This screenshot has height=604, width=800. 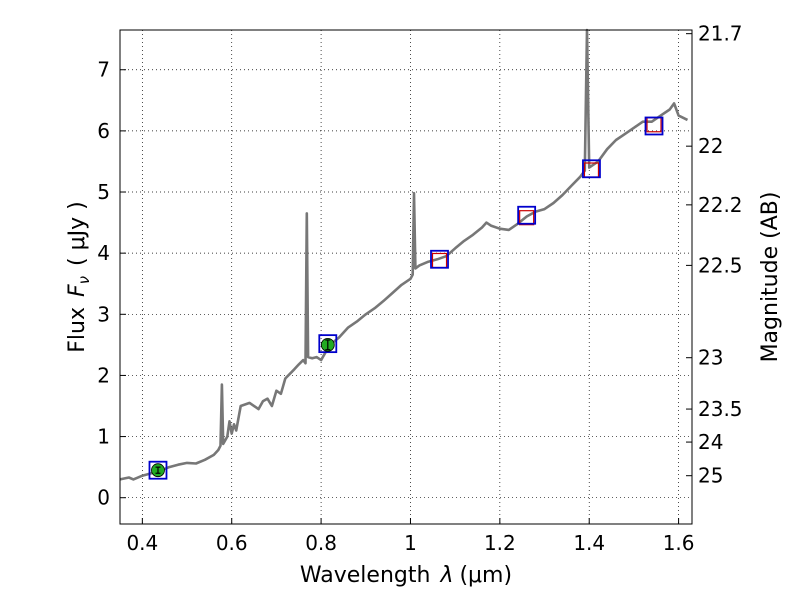 I want to click on magnitude-tick-label: 23, so click(x=710, y=358).